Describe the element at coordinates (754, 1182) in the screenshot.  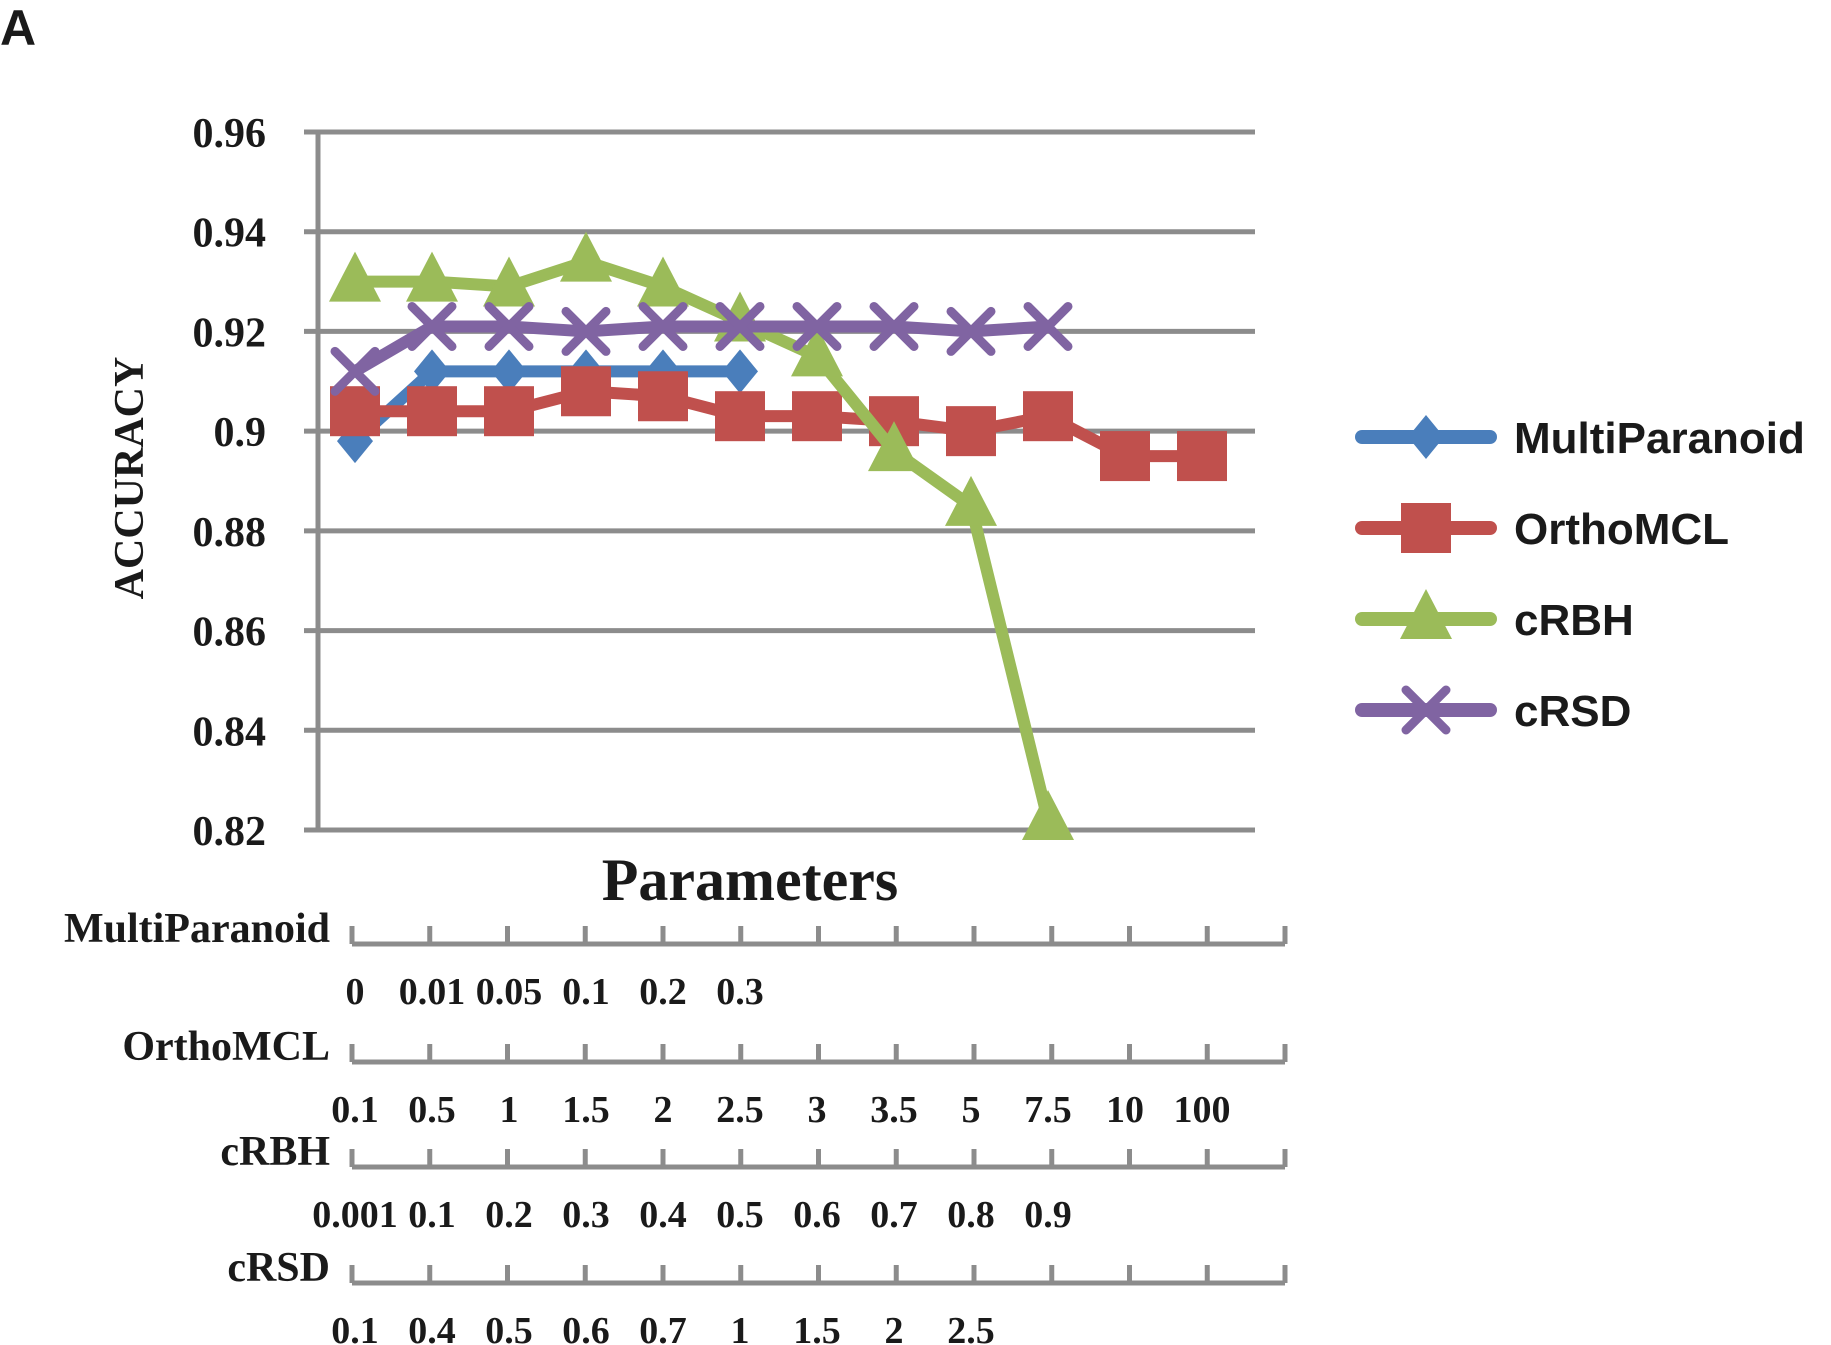
I see `param-axis-crbh: cRBH 0.001 0.1 0.2 0.3 0.4 0.5 0.6 0.7 0.8 0.9` at that location.